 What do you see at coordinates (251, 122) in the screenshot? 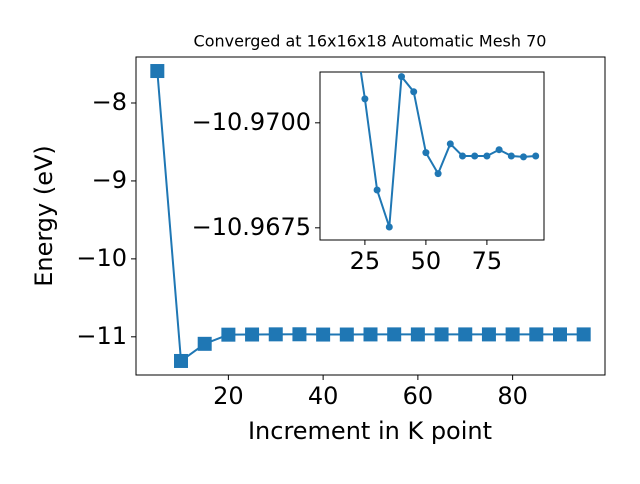
I see `y-tick-label: −10.9700` at bounding box center [251, 122].